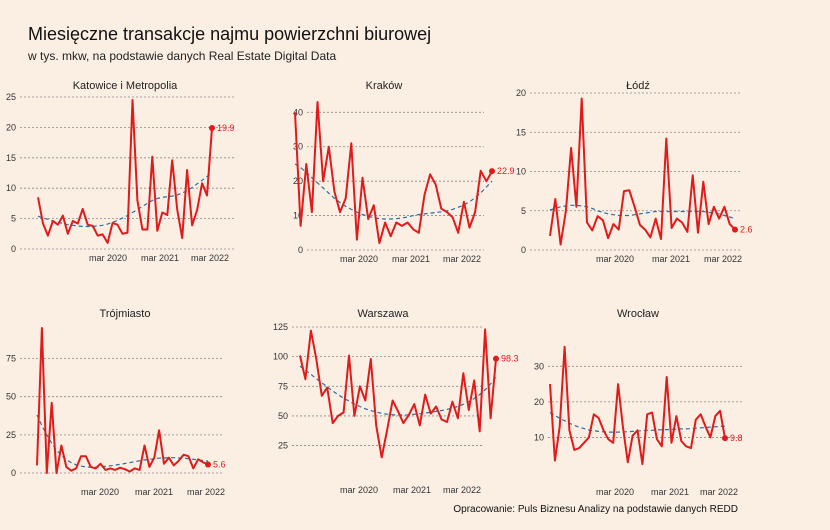 The width and height of the screenshot is (830, 530). What do you see at coordinates (226, 128) in the screenshot?
I see `end-value-label: 19.9` at bounding box center [226, 128].